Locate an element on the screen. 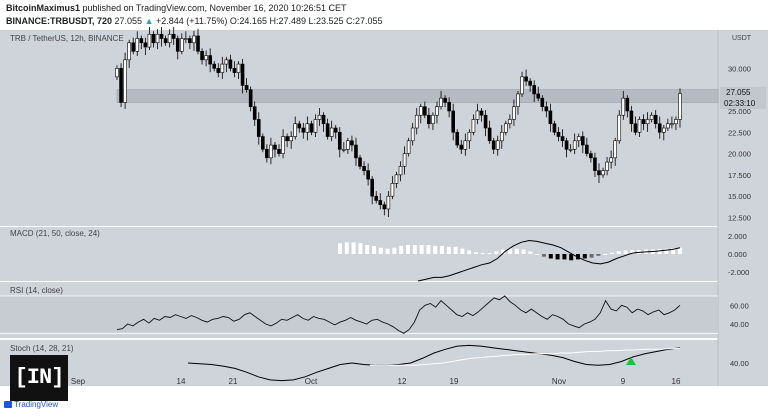 This screenshot has height=416, width=768. author-name: BitcoinMaximus1 is located at coordinates (43, 8).